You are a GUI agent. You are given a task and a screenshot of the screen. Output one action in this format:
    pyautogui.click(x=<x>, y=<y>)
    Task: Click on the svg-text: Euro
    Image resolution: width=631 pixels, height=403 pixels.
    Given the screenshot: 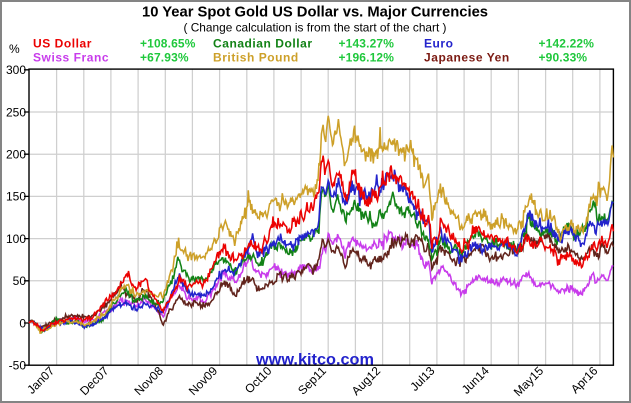 What is the action you would take?
    pyautogui.click(x=439, y=43)
    